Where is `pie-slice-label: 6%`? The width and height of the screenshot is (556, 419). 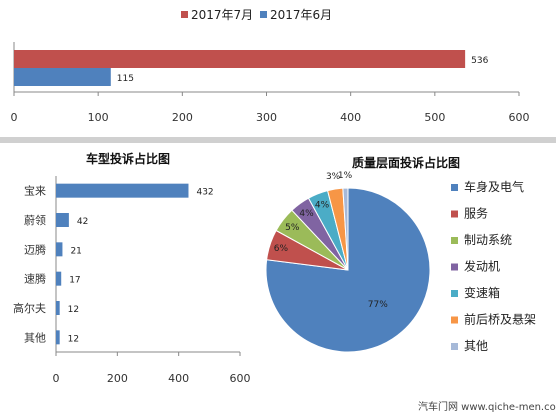
pie-slice-label: 6% is located at coordinates (281, 249).